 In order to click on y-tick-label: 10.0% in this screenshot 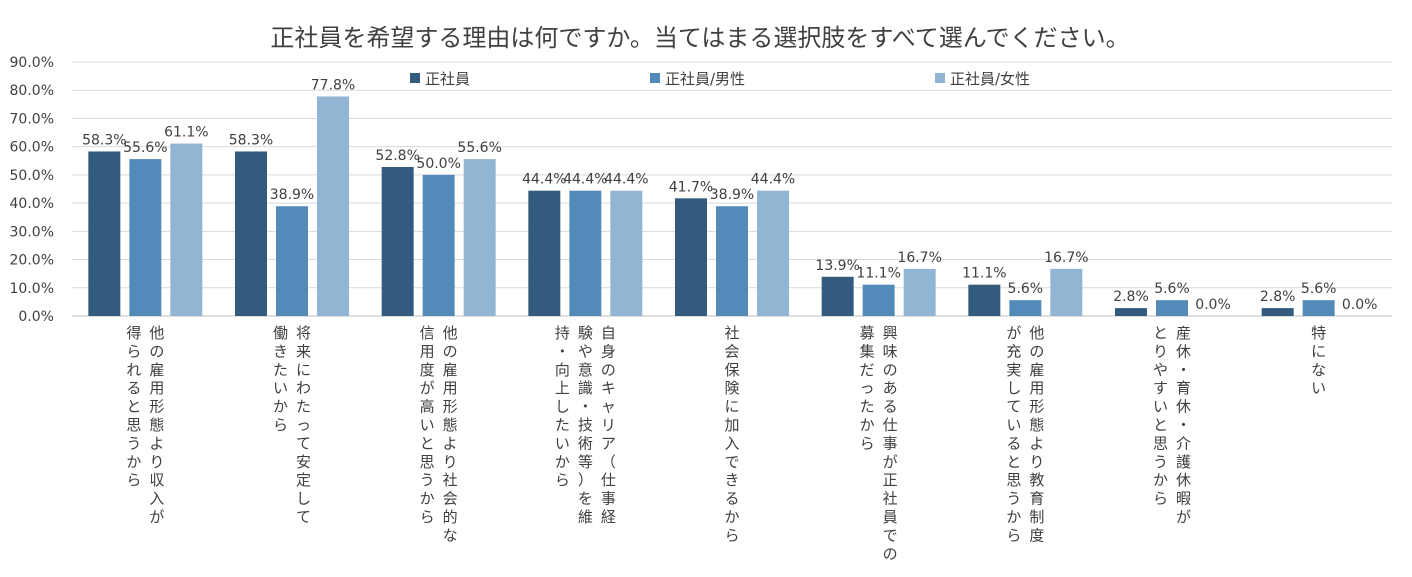, I will do `click(32, 289)`.